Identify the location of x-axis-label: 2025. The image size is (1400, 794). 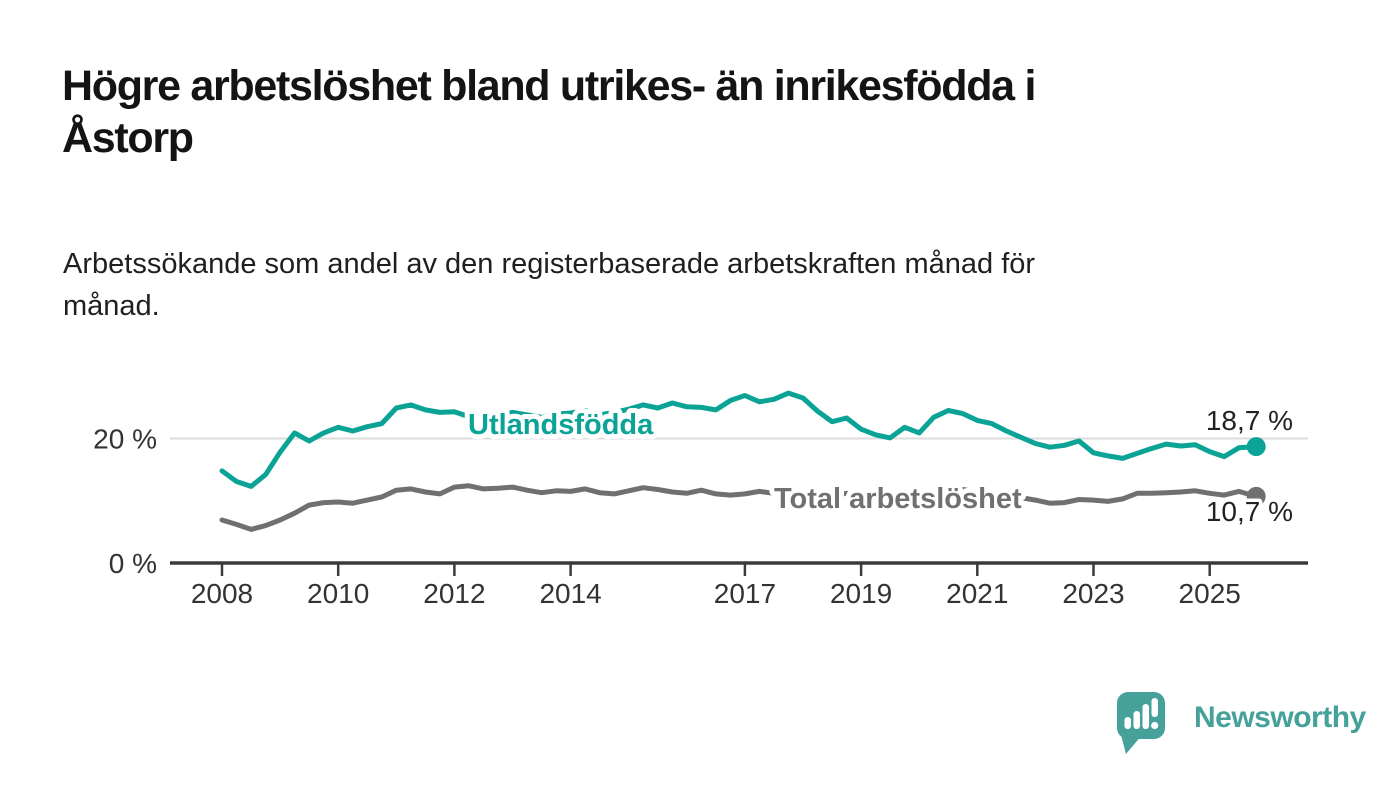
(1210, 593).